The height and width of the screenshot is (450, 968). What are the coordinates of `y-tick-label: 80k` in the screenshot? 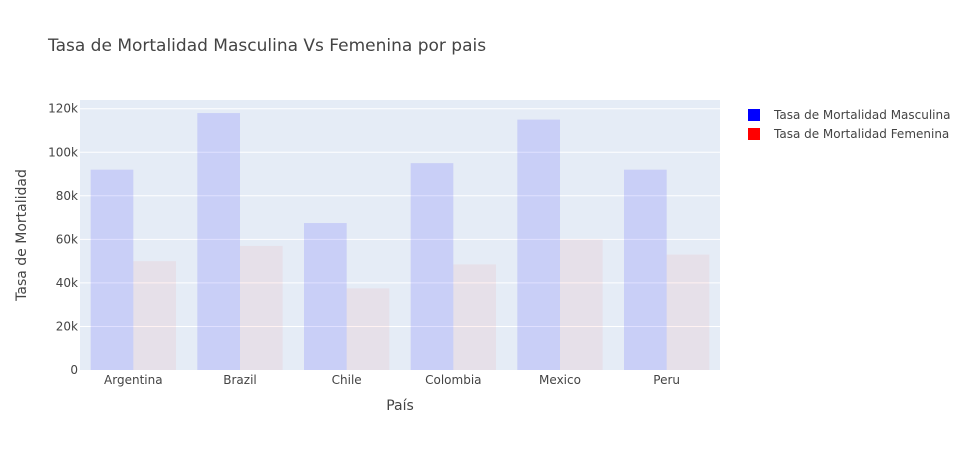 It's located at (67, 196).